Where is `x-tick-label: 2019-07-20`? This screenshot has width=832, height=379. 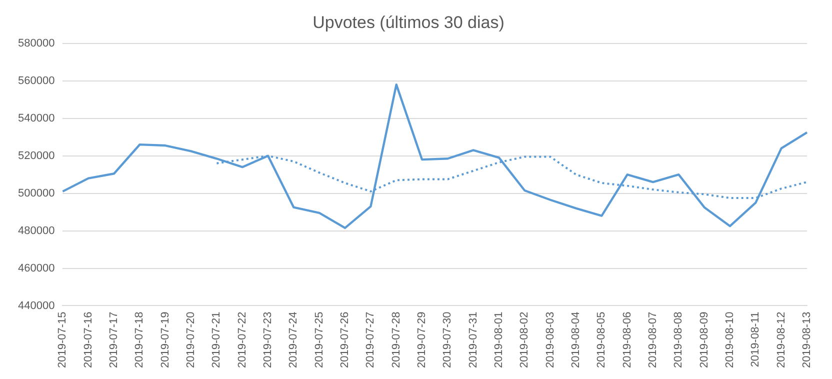 x-tick-label: 2019-07-20 is located at coordinates (191, 340).